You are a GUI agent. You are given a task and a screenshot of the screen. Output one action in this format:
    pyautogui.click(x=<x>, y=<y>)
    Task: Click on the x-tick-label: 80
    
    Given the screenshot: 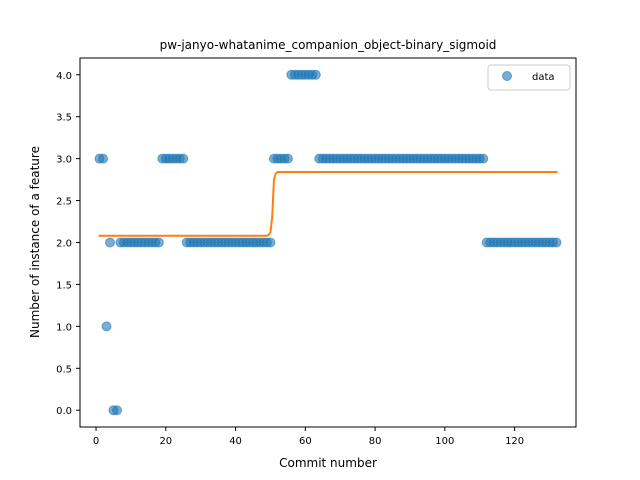 What is the action you would take?
    pyautogui.click(x=375, y=441)
    